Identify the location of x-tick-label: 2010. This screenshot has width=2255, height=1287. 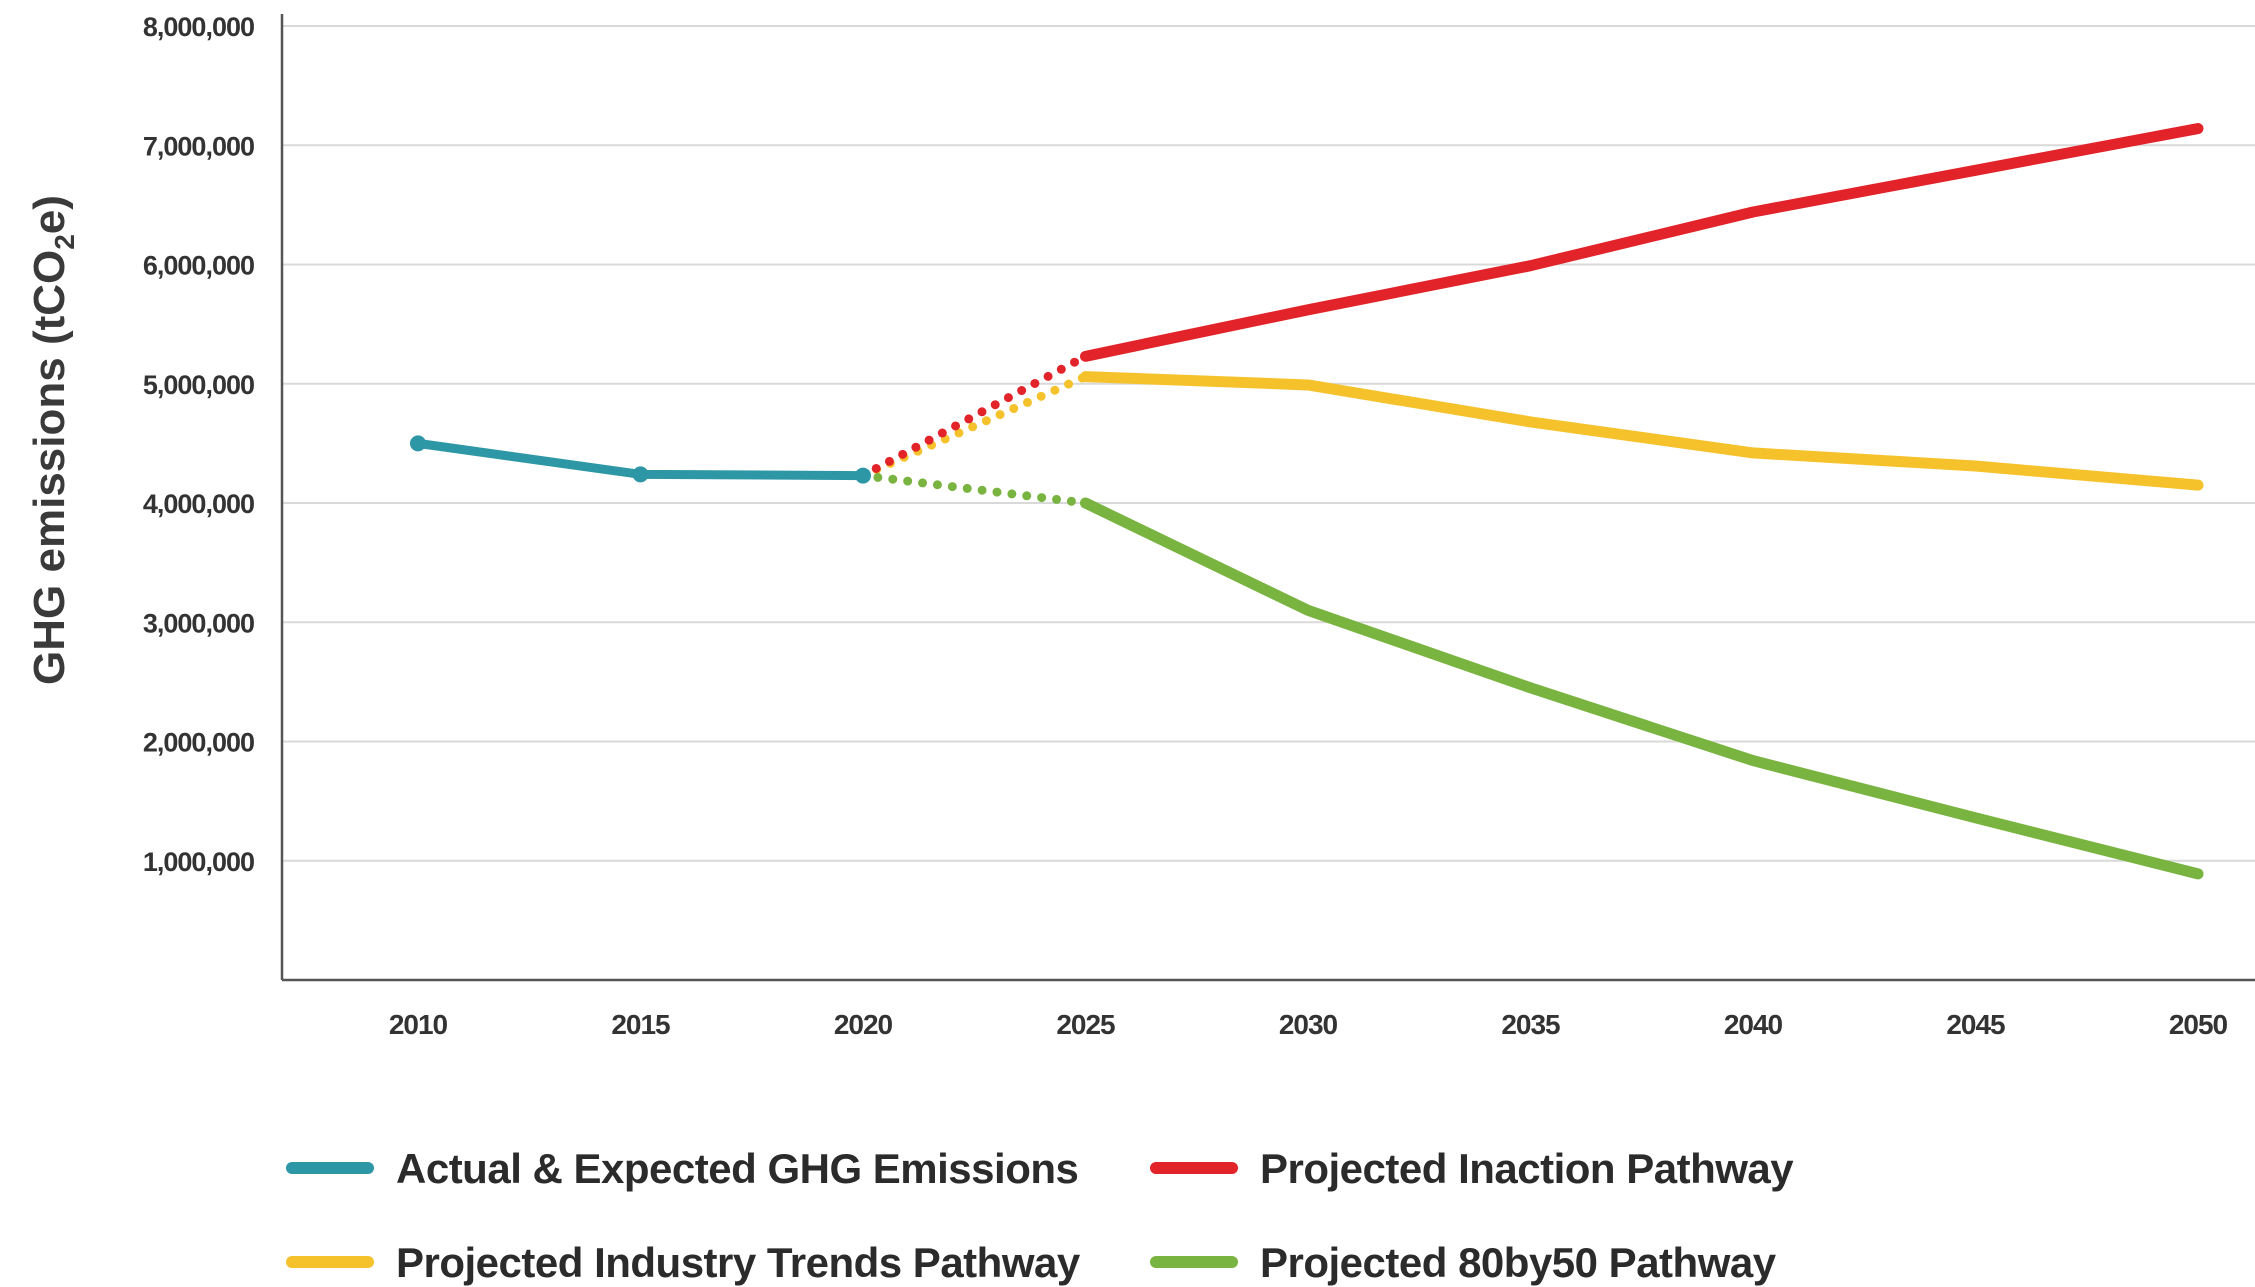
(418, 1024).